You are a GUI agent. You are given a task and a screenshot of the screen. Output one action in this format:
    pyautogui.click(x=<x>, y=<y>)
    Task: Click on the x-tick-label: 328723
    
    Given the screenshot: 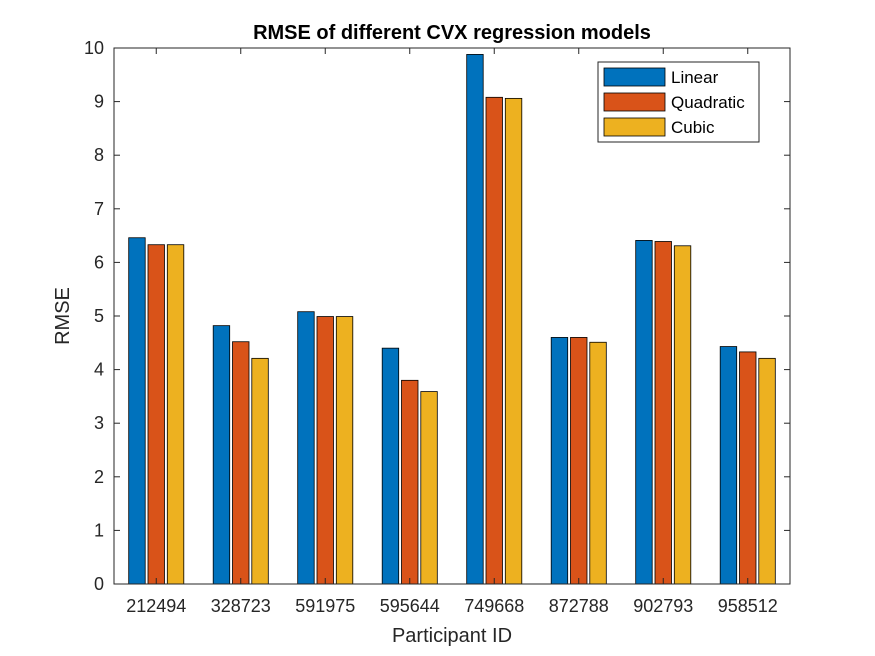 What is the action you would take?
    pyautogui.click(x=241, y=606)
    